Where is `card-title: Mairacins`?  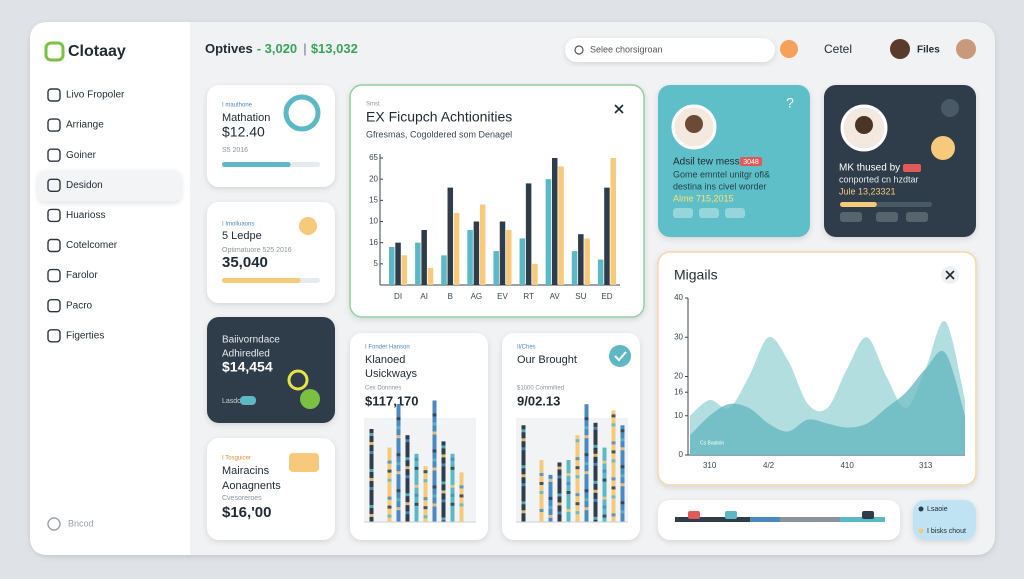
card-title: Mairacins is located at coordinates (246, 471).